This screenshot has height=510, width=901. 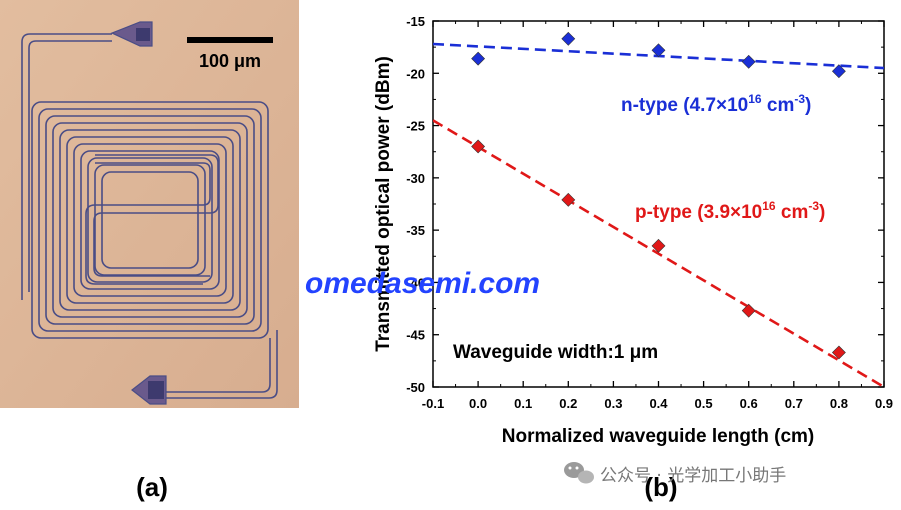 What do you see at coordinates (415, 230) in the screenshot?
I see `y-tick-label: -35` at bounding box center [415, 230].